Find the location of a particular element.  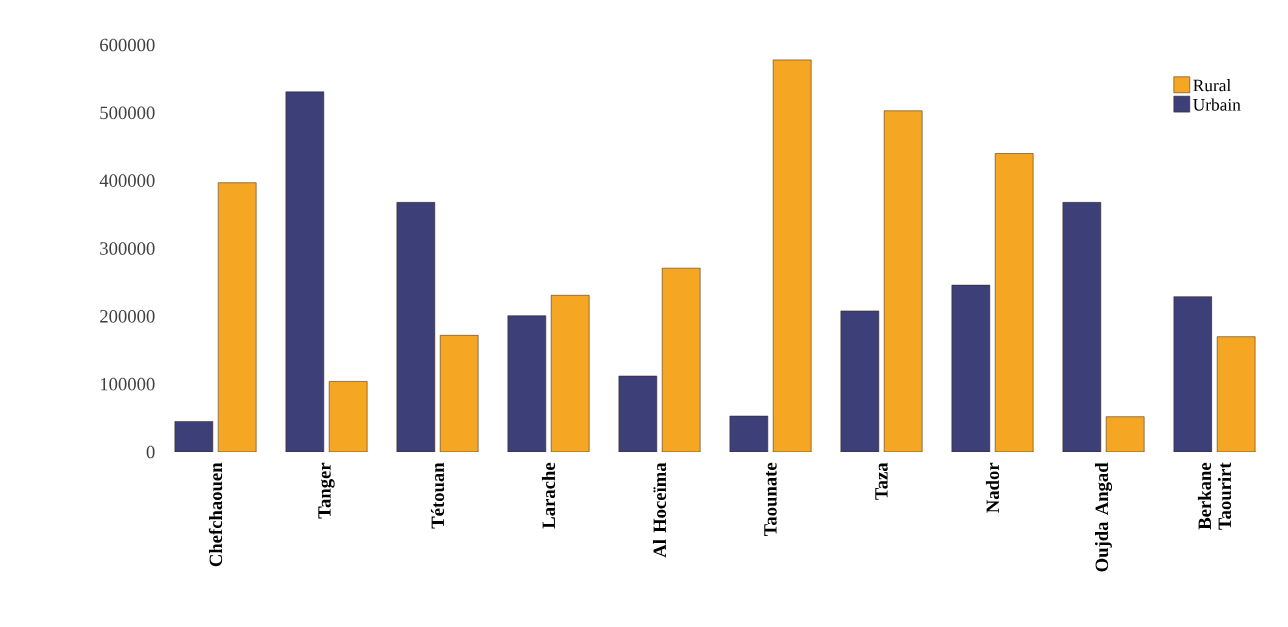

y-tick-label: 400000 is located at coordinates (127, 180).